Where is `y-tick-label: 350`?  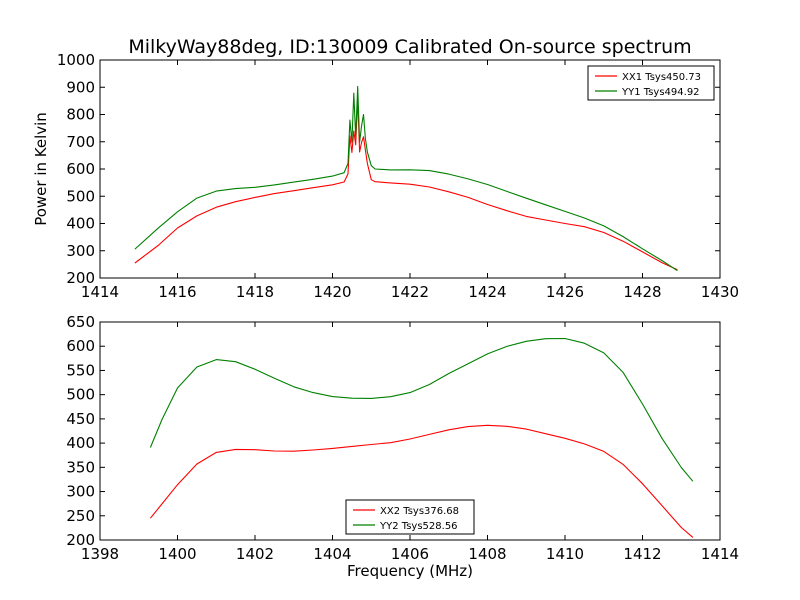 y-tick-label: 350 is located at coordinates (80, 467).